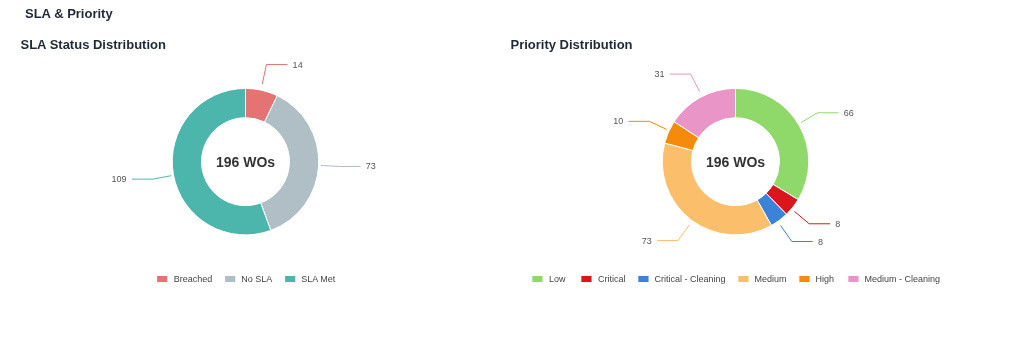  I want to click on chart-title: SLA Status Distribution, so click(93, 44).